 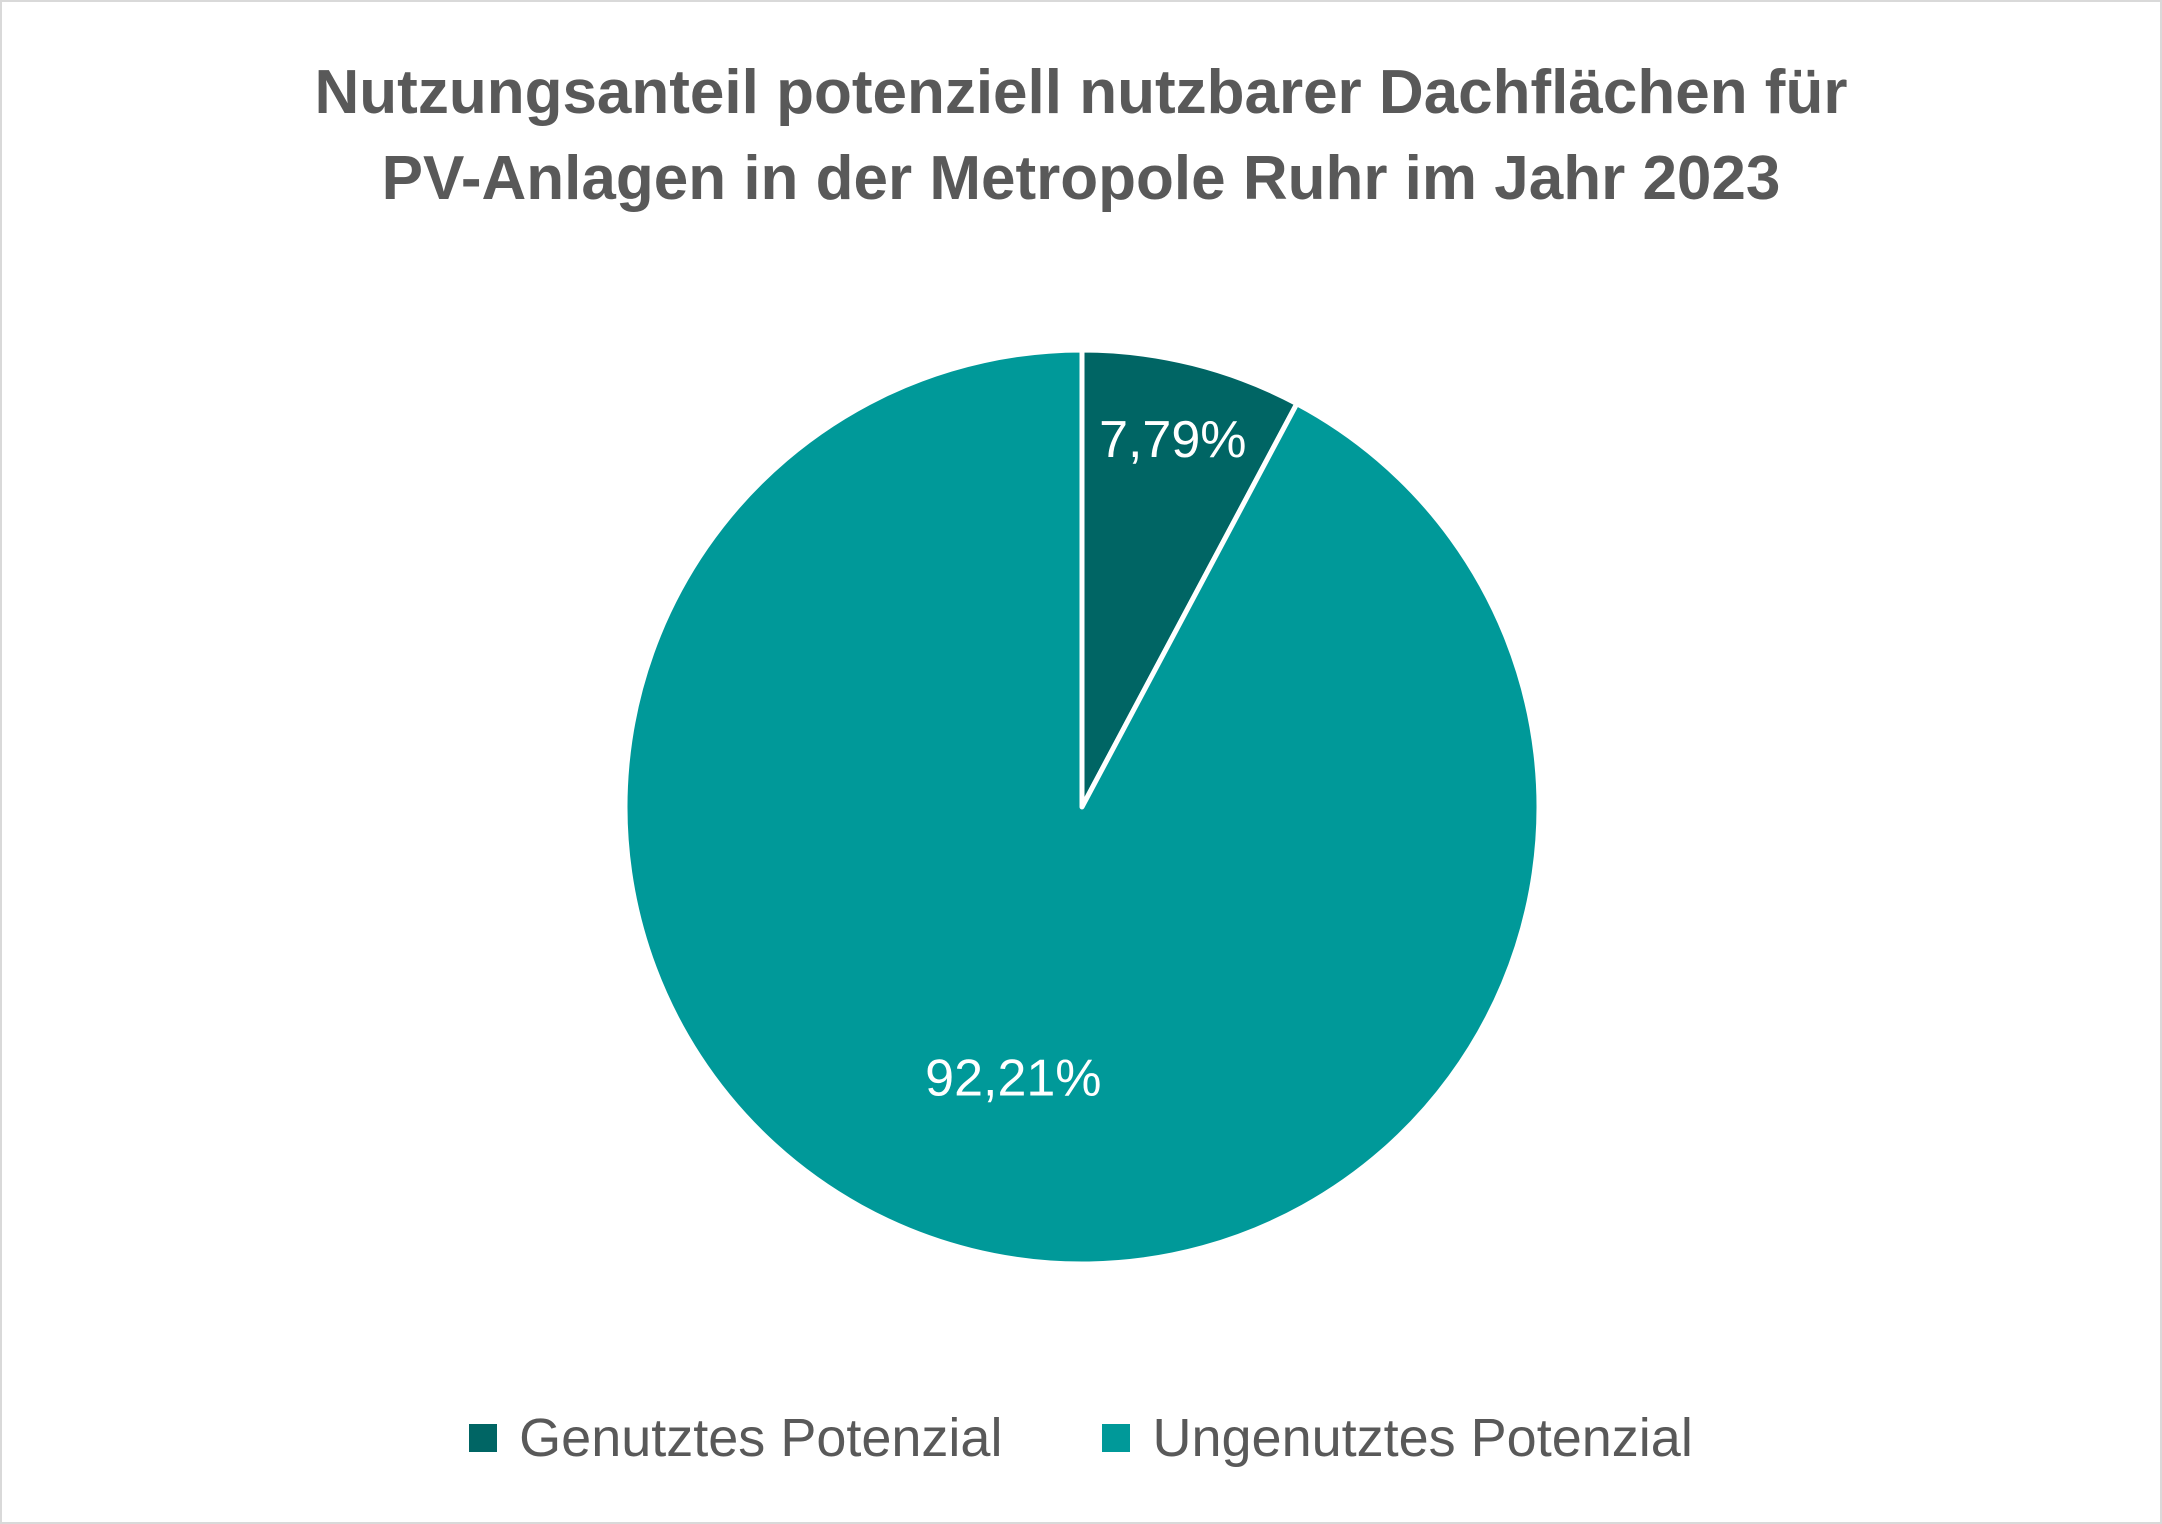 What do you see at coordinates (1116, 1438) in the screenshot?
I see `legend-swatch-ungenutzt` at bounding box center [1116, 1438].